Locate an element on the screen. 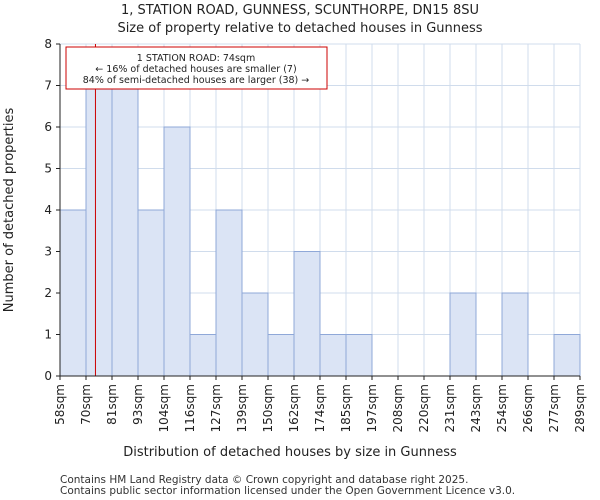 This screenshot has width=600, height=500. x-tick-label-197sqm: 197sqm is located at coordinates (372, 408).